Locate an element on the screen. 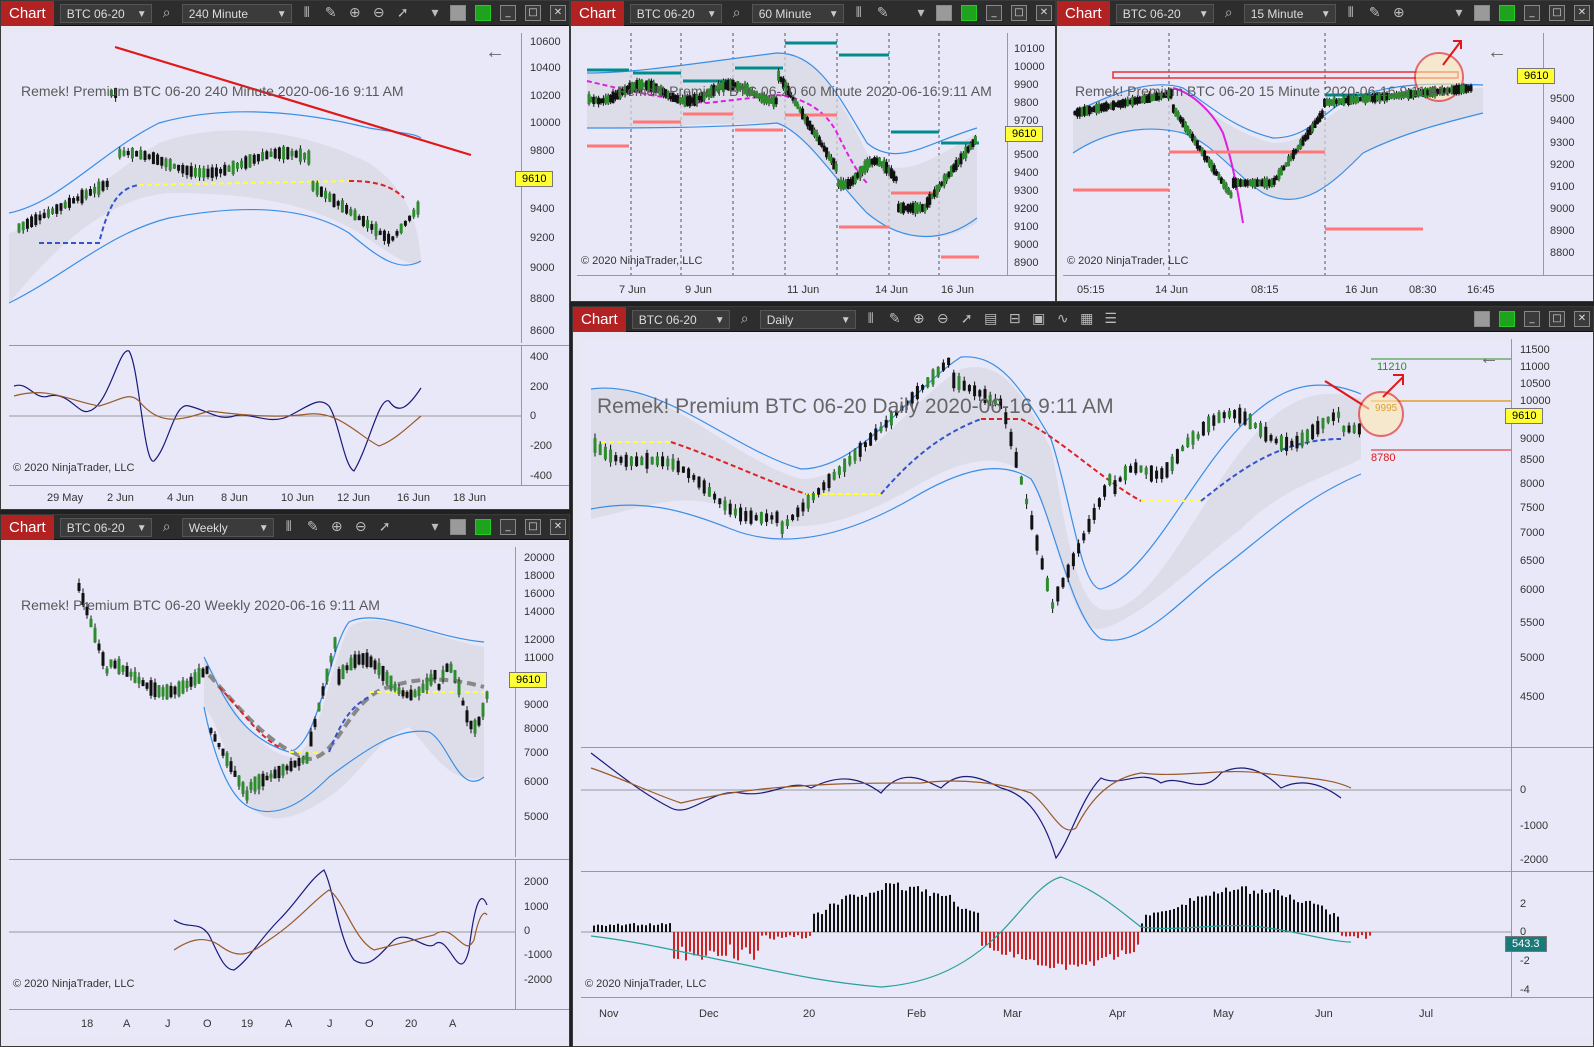  list-icon: ☰ is located at coordinates (1110, 319).